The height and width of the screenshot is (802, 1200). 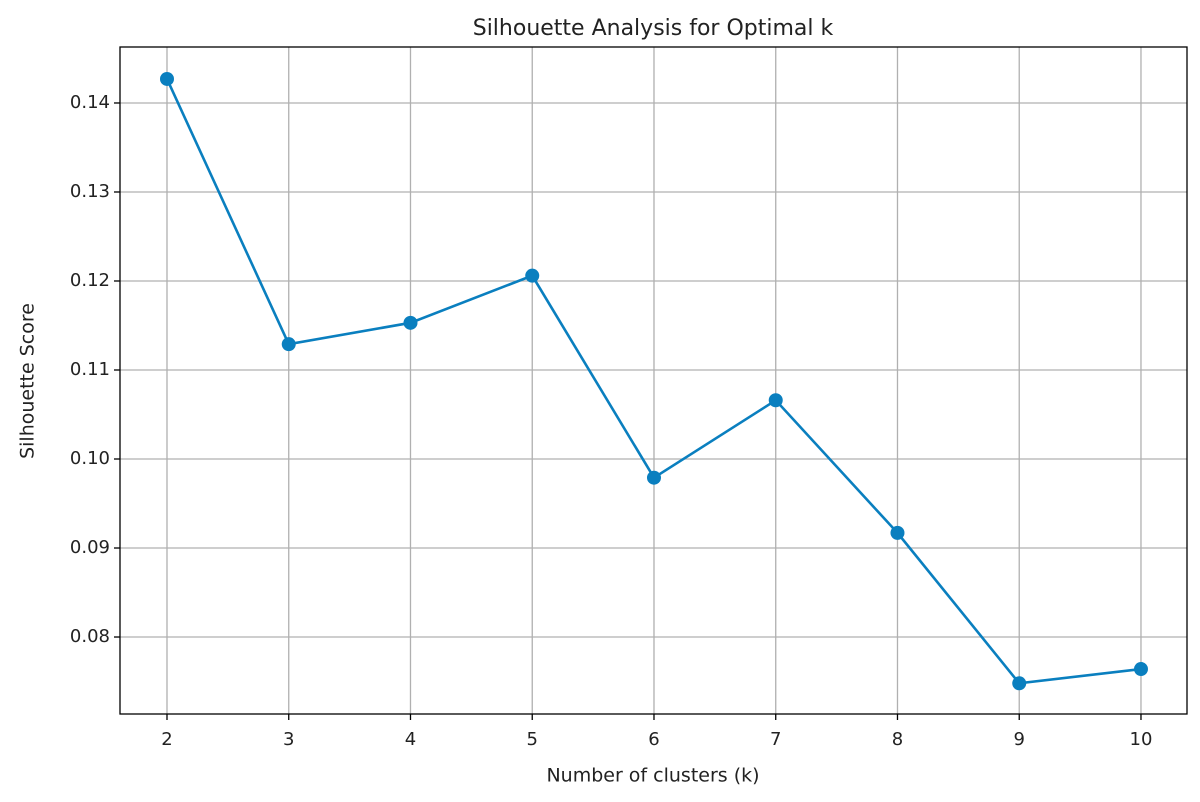 What do you see at coordinates (897, 739) in the screenshot?
I see `x-tick-label: 8` at bounding box center [897, 739].